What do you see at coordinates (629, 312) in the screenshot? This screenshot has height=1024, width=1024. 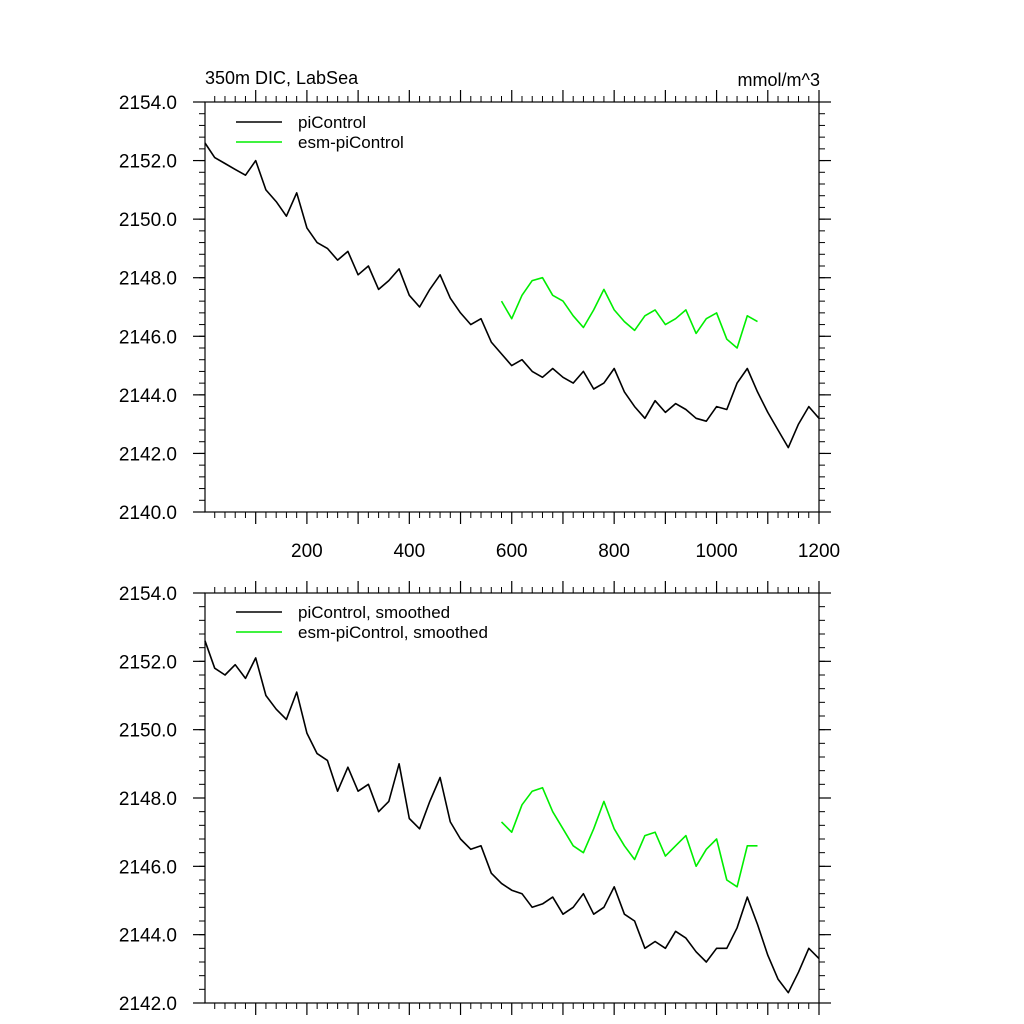 I see `top-series-line-esm-picontrol` at bounding box center [629, 312].